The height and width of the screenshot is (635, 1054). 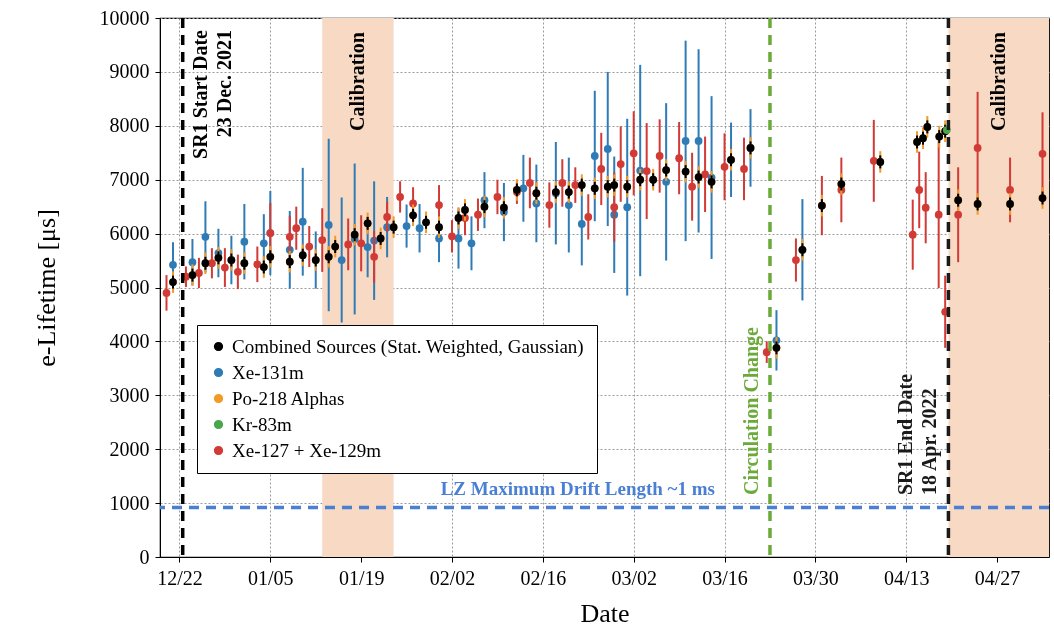 I want to click on x-tick-label: 01/19, so click(x=361, y=577).